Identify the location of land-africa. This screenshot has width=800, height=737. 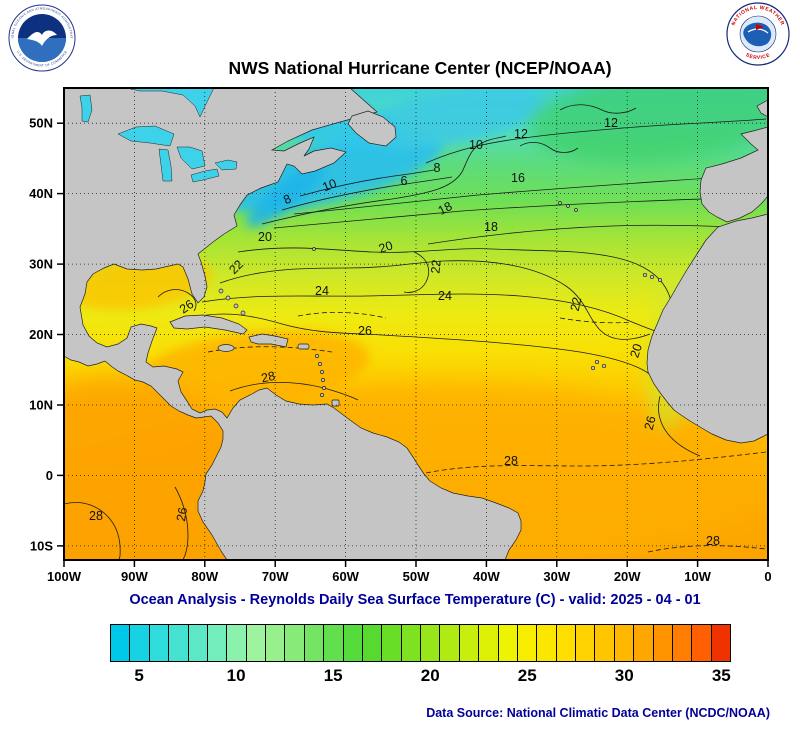
(707, 328).